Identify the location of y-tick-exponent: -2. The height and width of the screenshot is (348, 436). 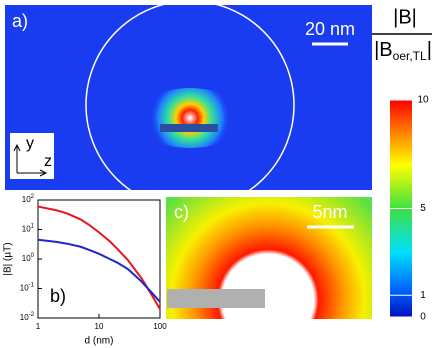
(32, 315).